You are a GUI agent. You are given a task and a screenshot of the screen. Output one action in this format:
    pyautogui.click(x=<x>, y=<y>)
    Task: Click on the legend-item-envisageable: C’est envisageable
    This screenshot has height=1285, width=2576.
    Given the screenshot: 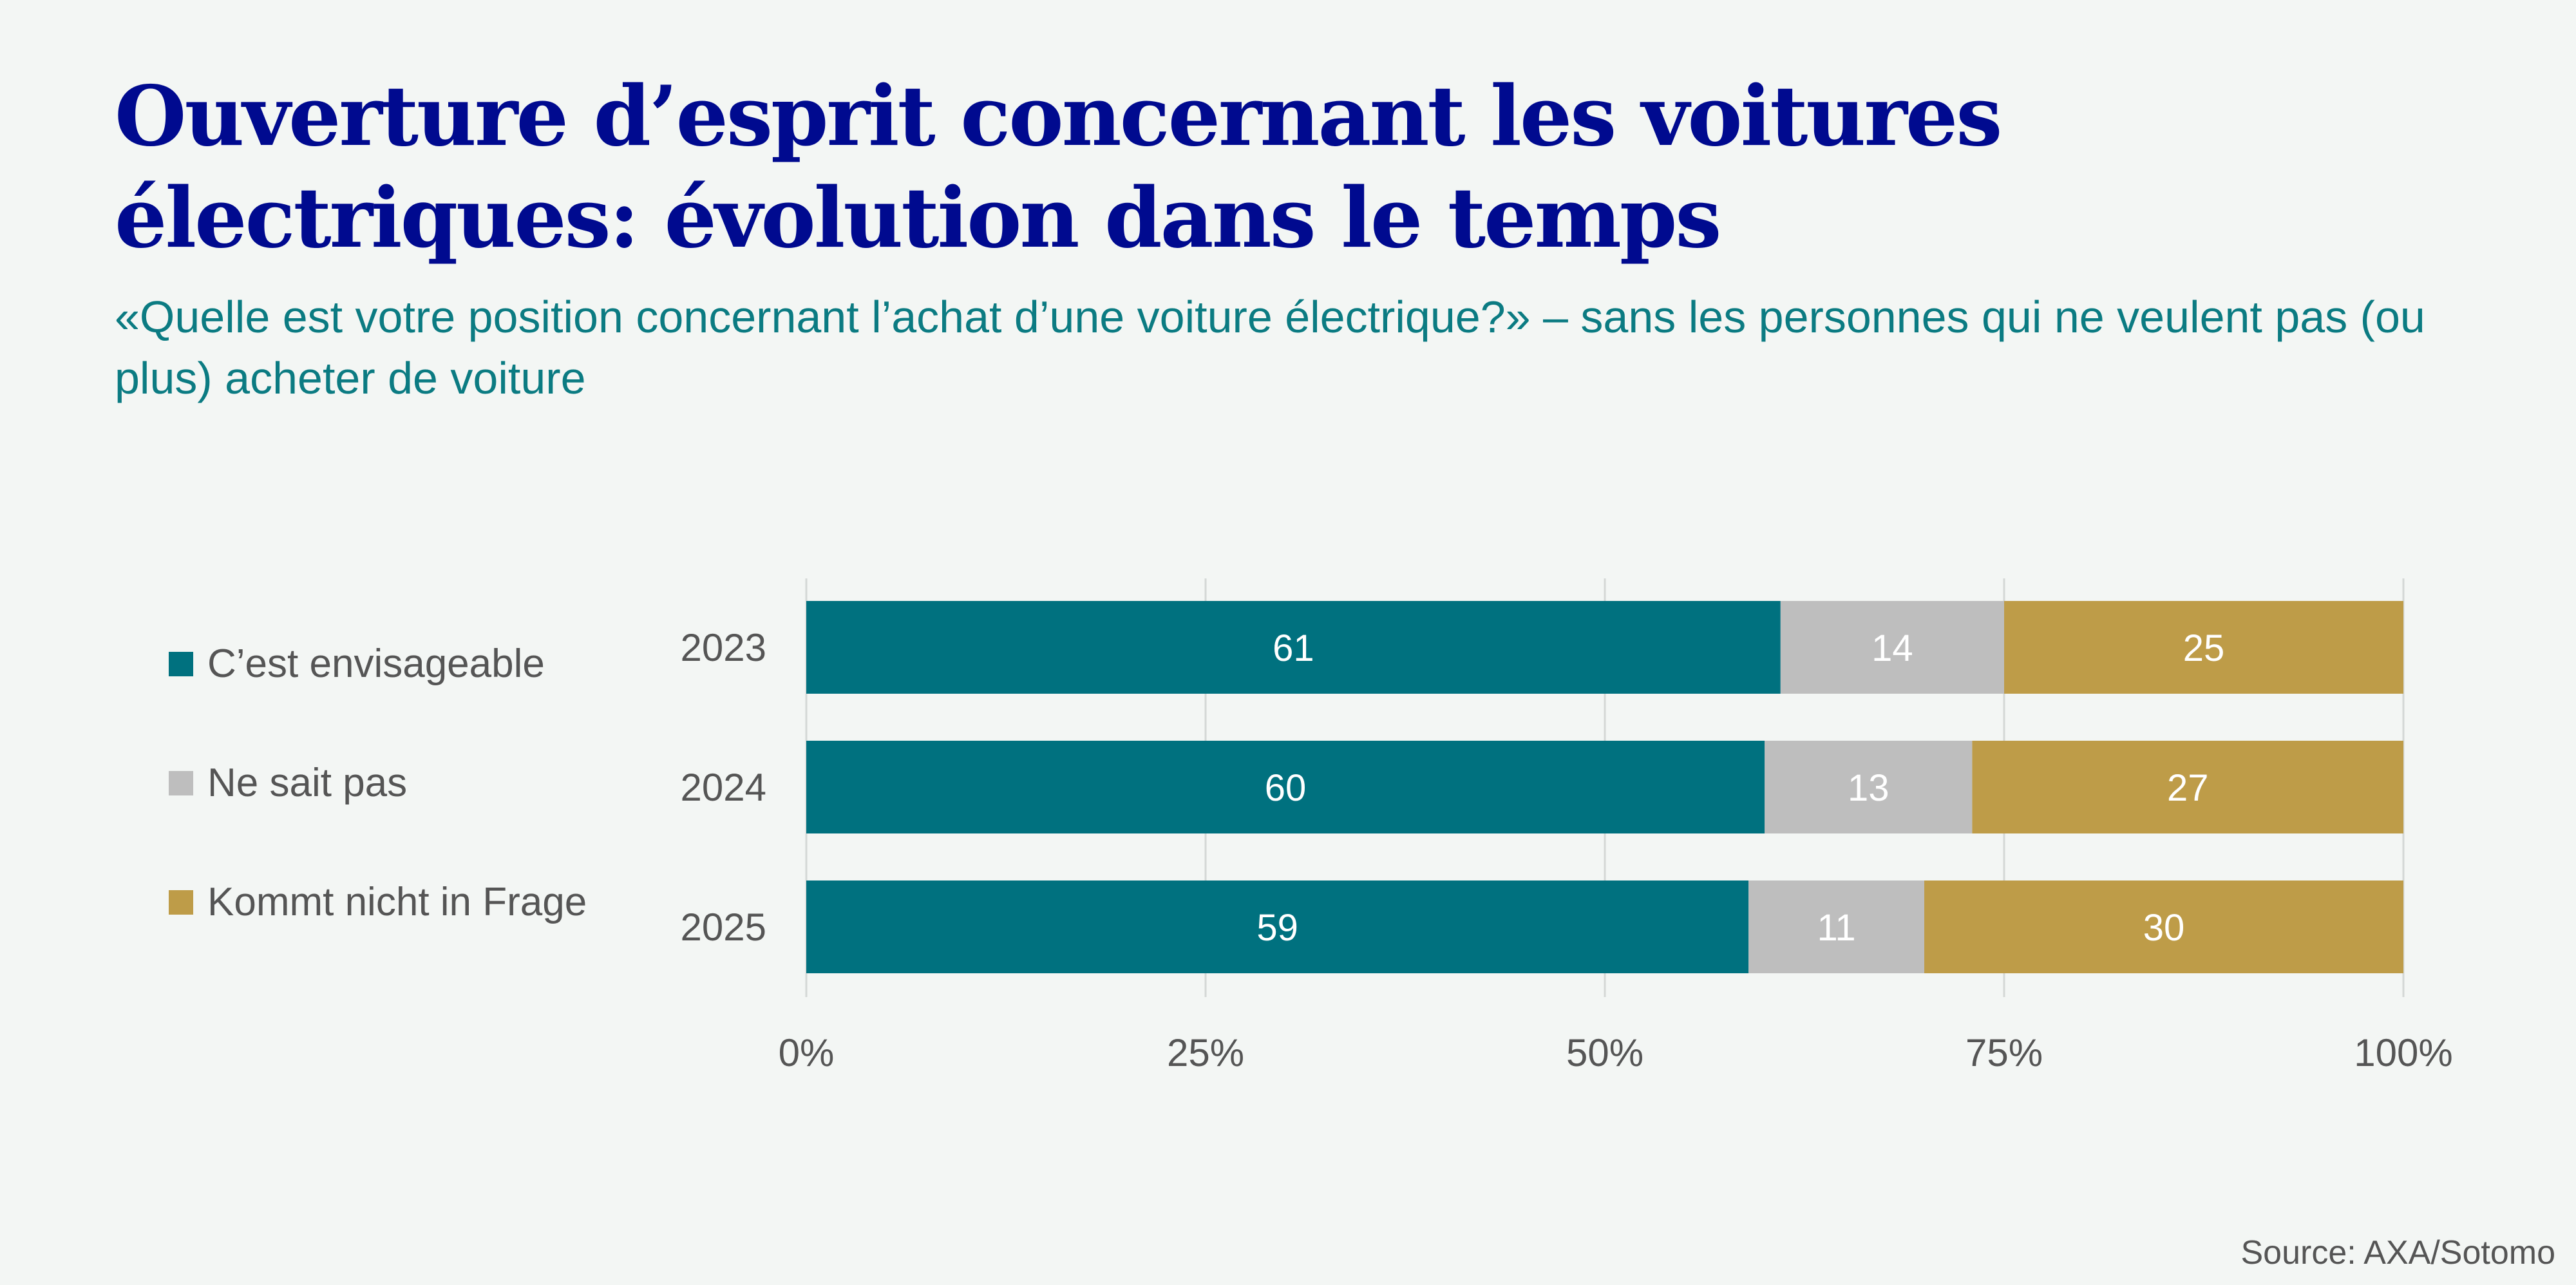 What is the action you would take?
    pyautogui.click(x=357, y=664)
    